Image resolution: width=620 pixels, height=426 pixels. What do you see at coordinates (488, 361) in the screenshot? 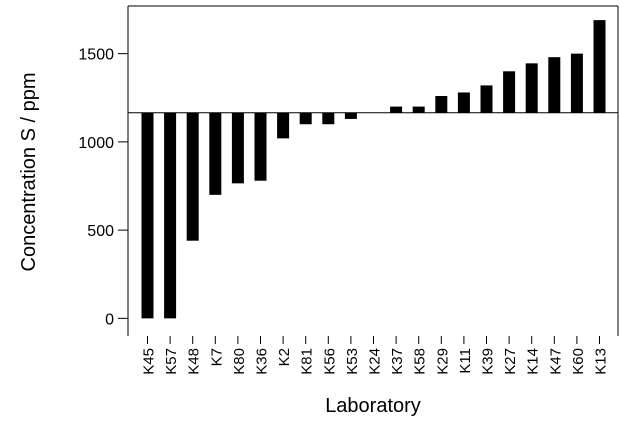
I see `x-tick-label-k39: K39` at bounding box center [488, 361].